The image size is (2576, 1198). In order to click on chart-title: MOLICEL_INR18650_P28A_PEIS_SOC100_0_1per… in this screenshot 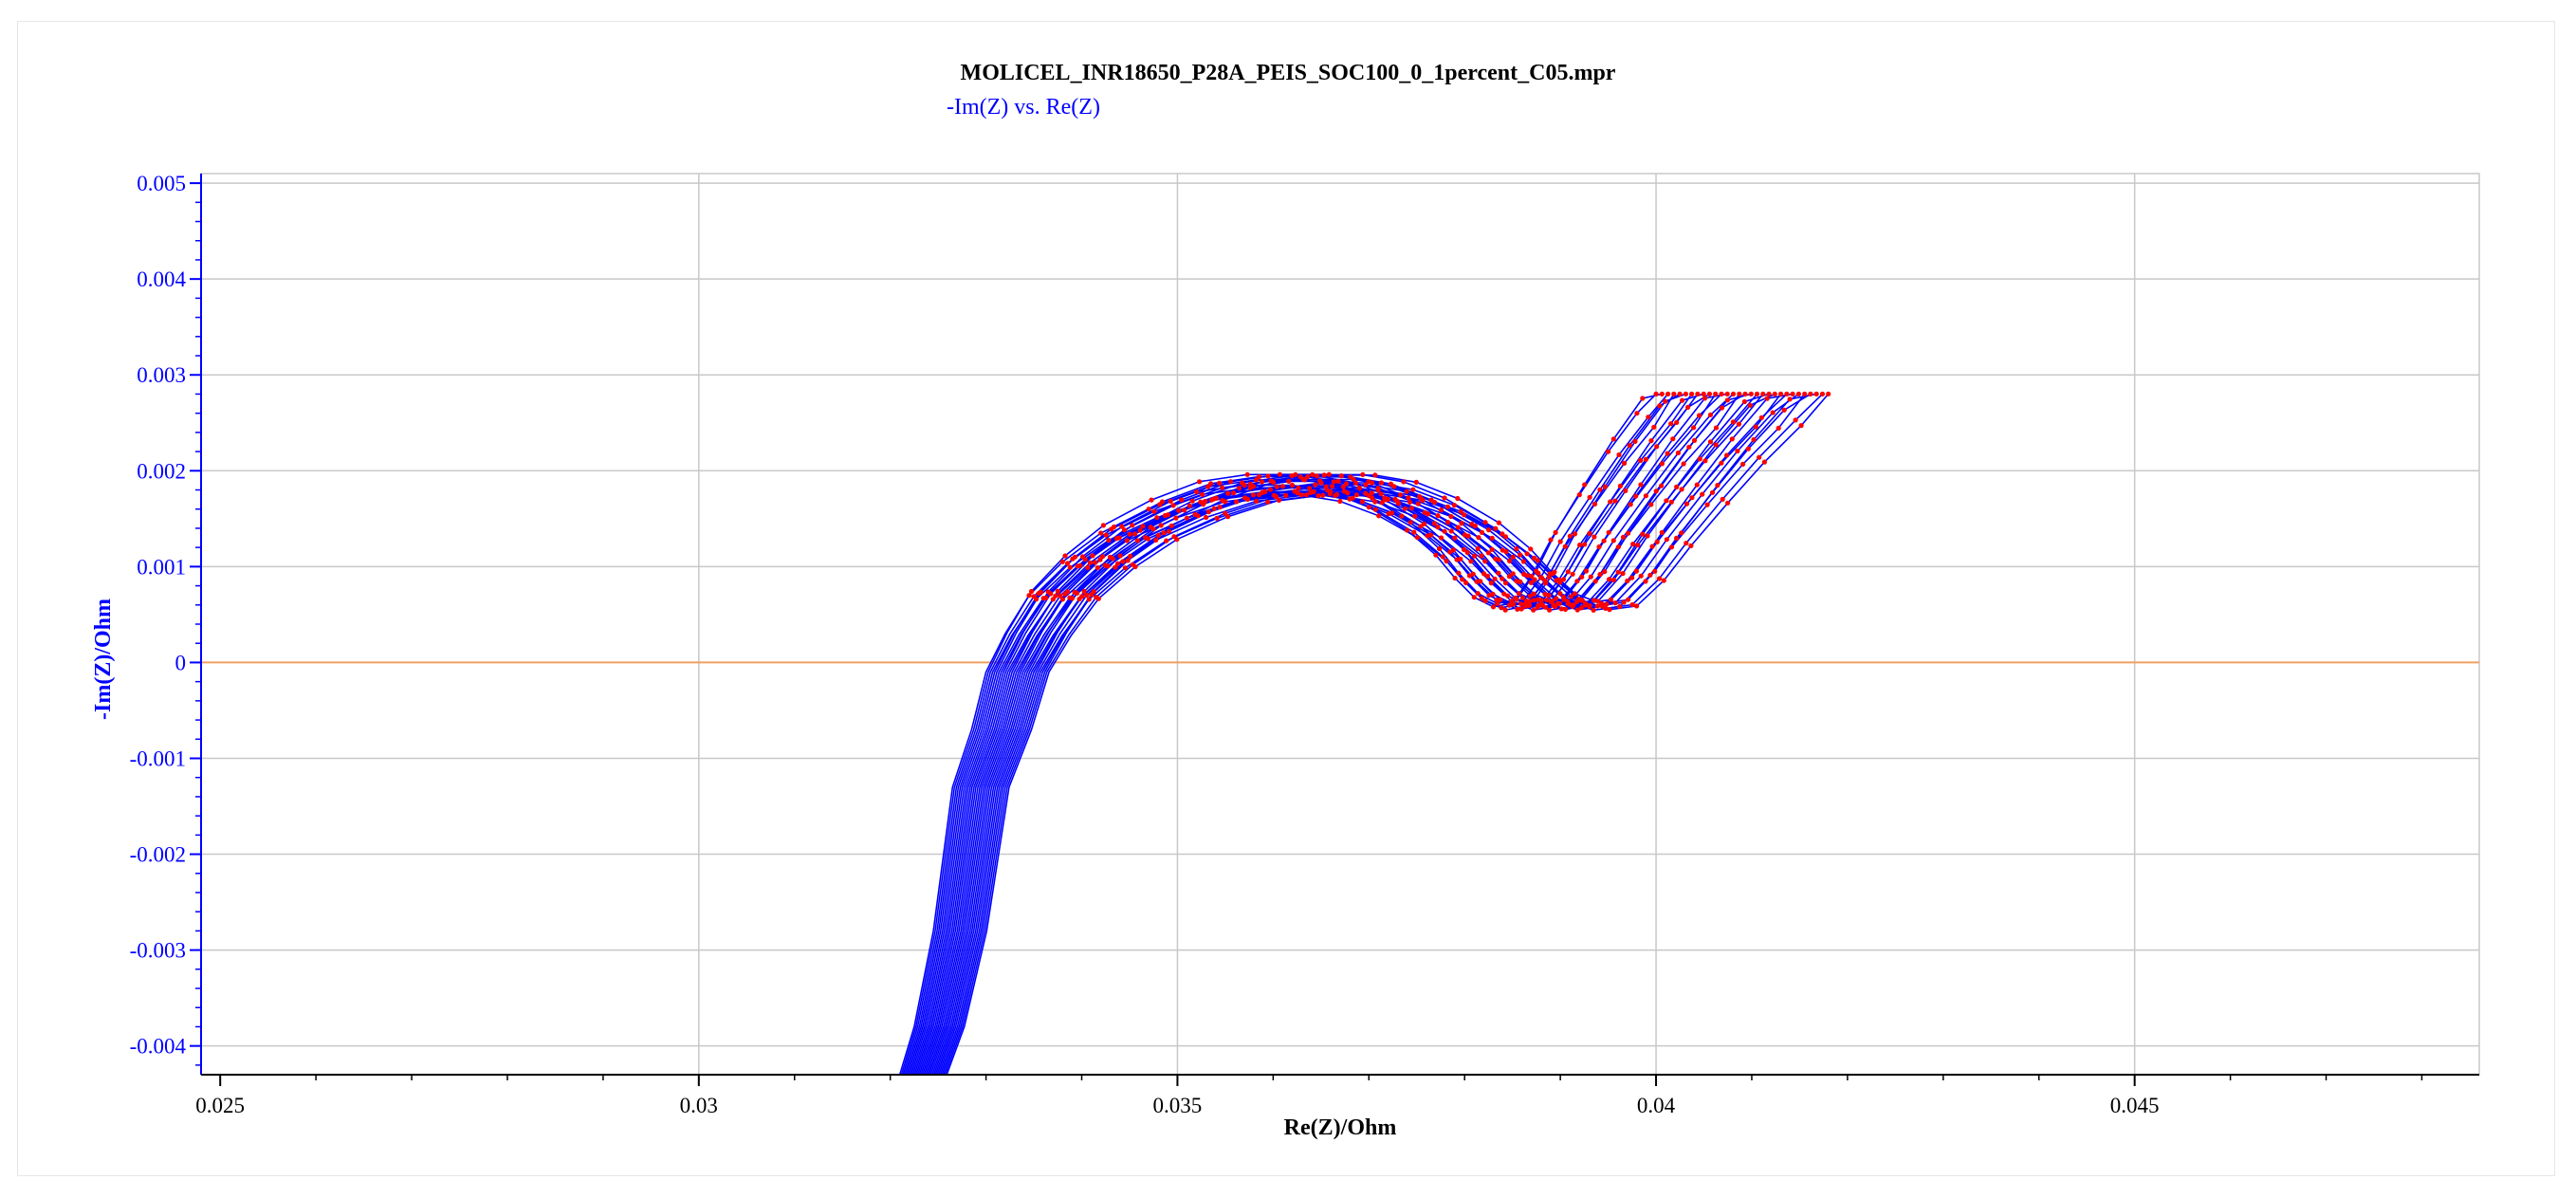, I will do `click(1288, 73)`.